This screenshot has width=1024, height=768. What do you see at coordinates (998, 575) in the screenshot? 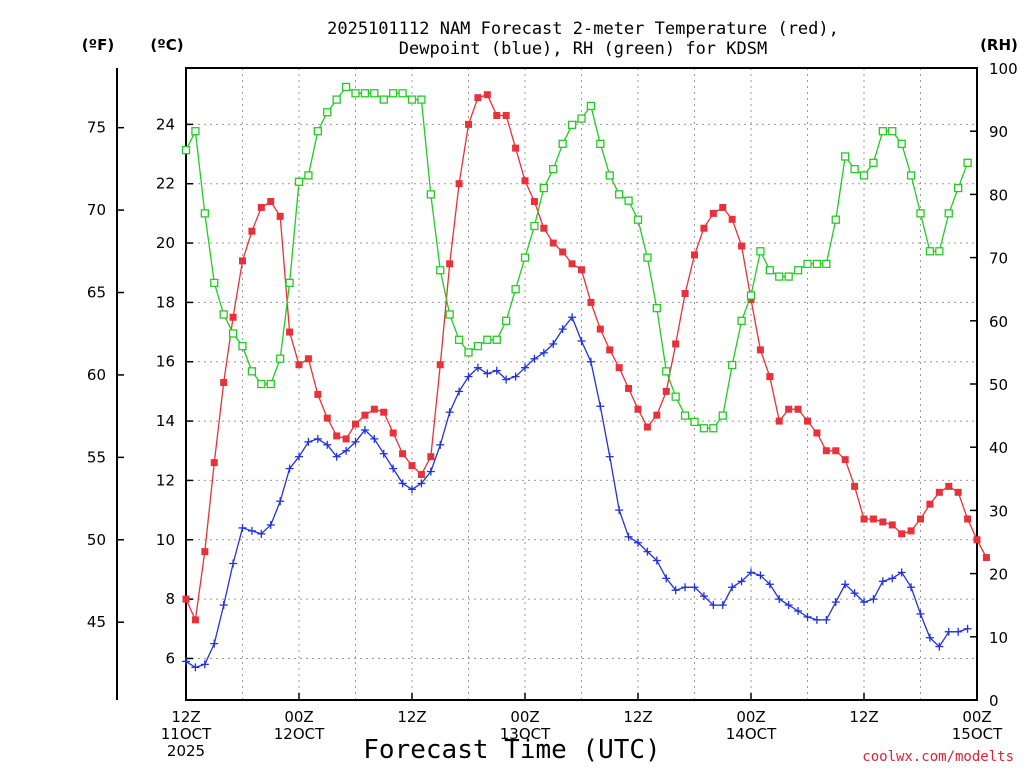
I see `rh-tick-label: 20` at bounding box center [998, 575].